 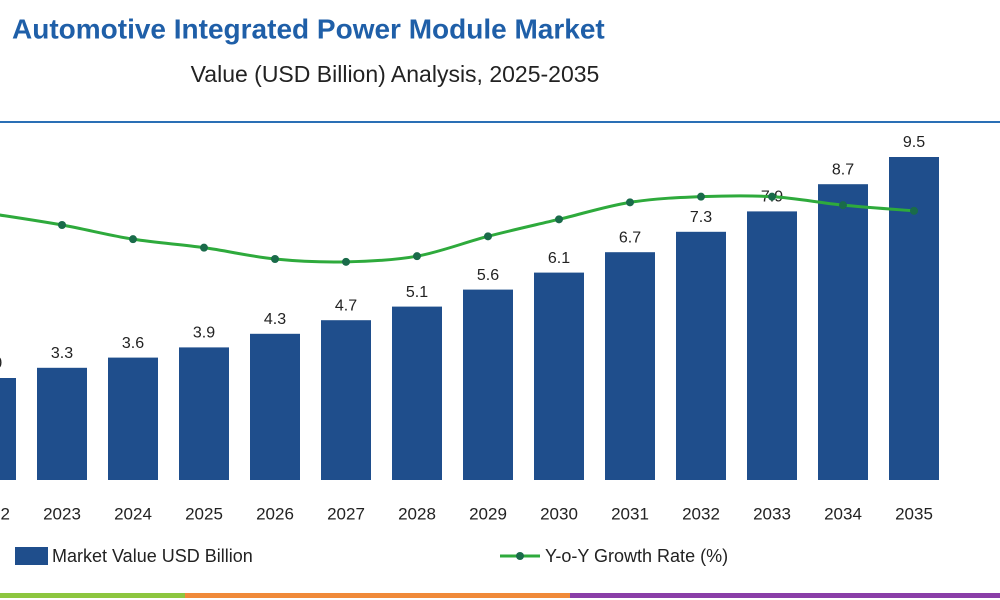 I want to click on x-tick-label: 2024, so click(x=133, y=513).